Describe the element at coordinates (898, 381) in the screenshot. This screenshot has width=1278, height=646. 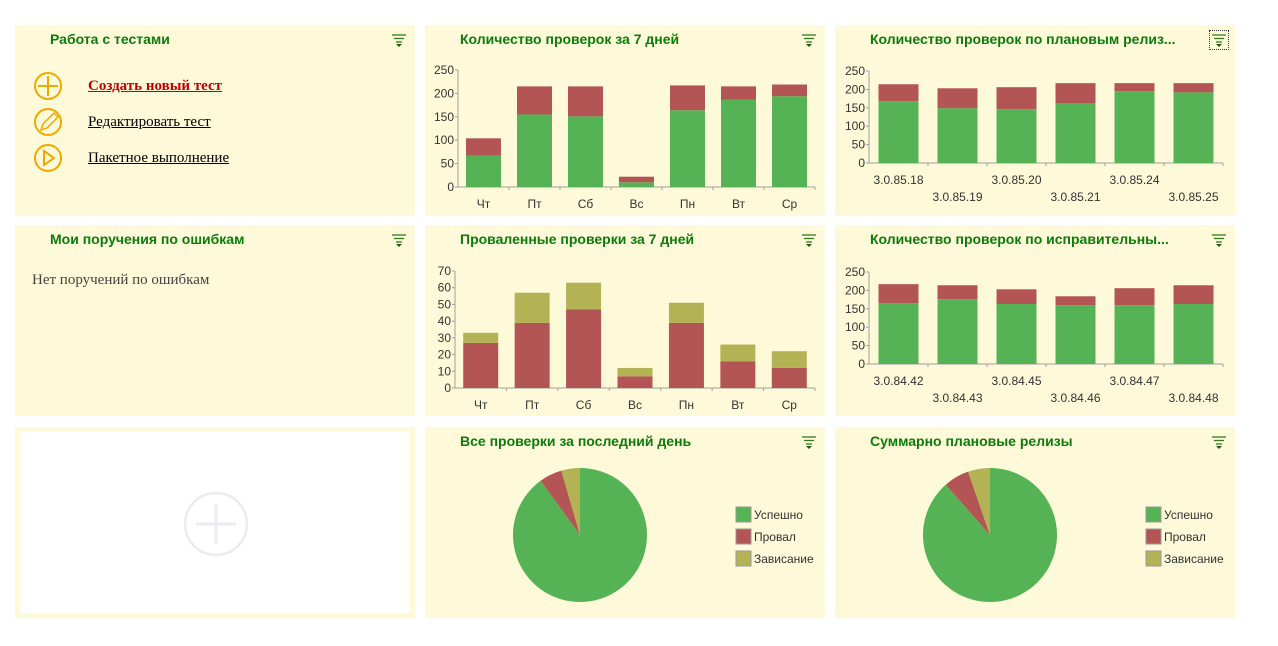
I see `x-tick-label: 3.0.84.42` at that location.